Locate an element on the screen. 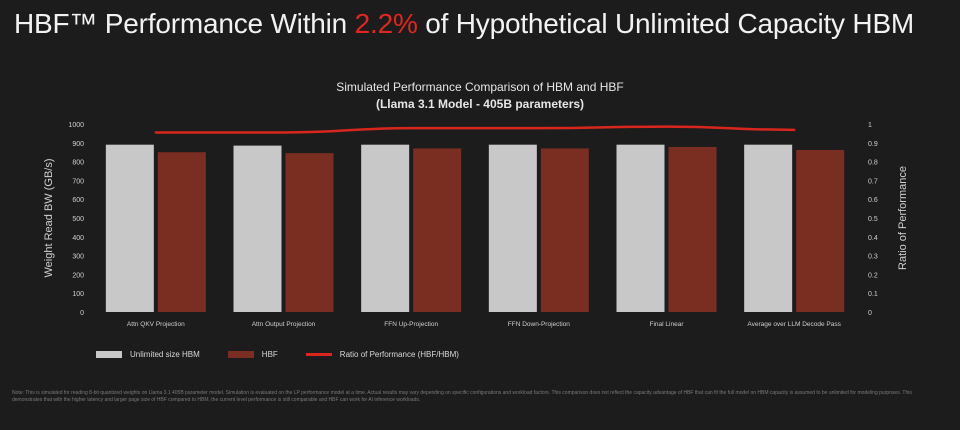 This screenshot has width=960, height=430. y-tick-label: 900 is located at coordinates (78, 144).